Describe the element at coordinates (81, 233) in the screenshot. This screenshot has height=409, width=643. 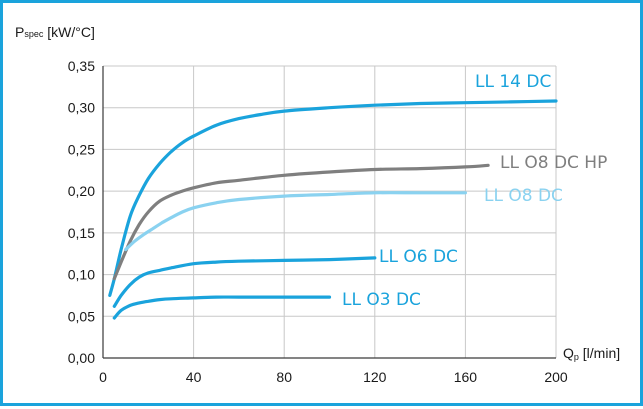
I see `y-tick-label: 0,15` at that location.